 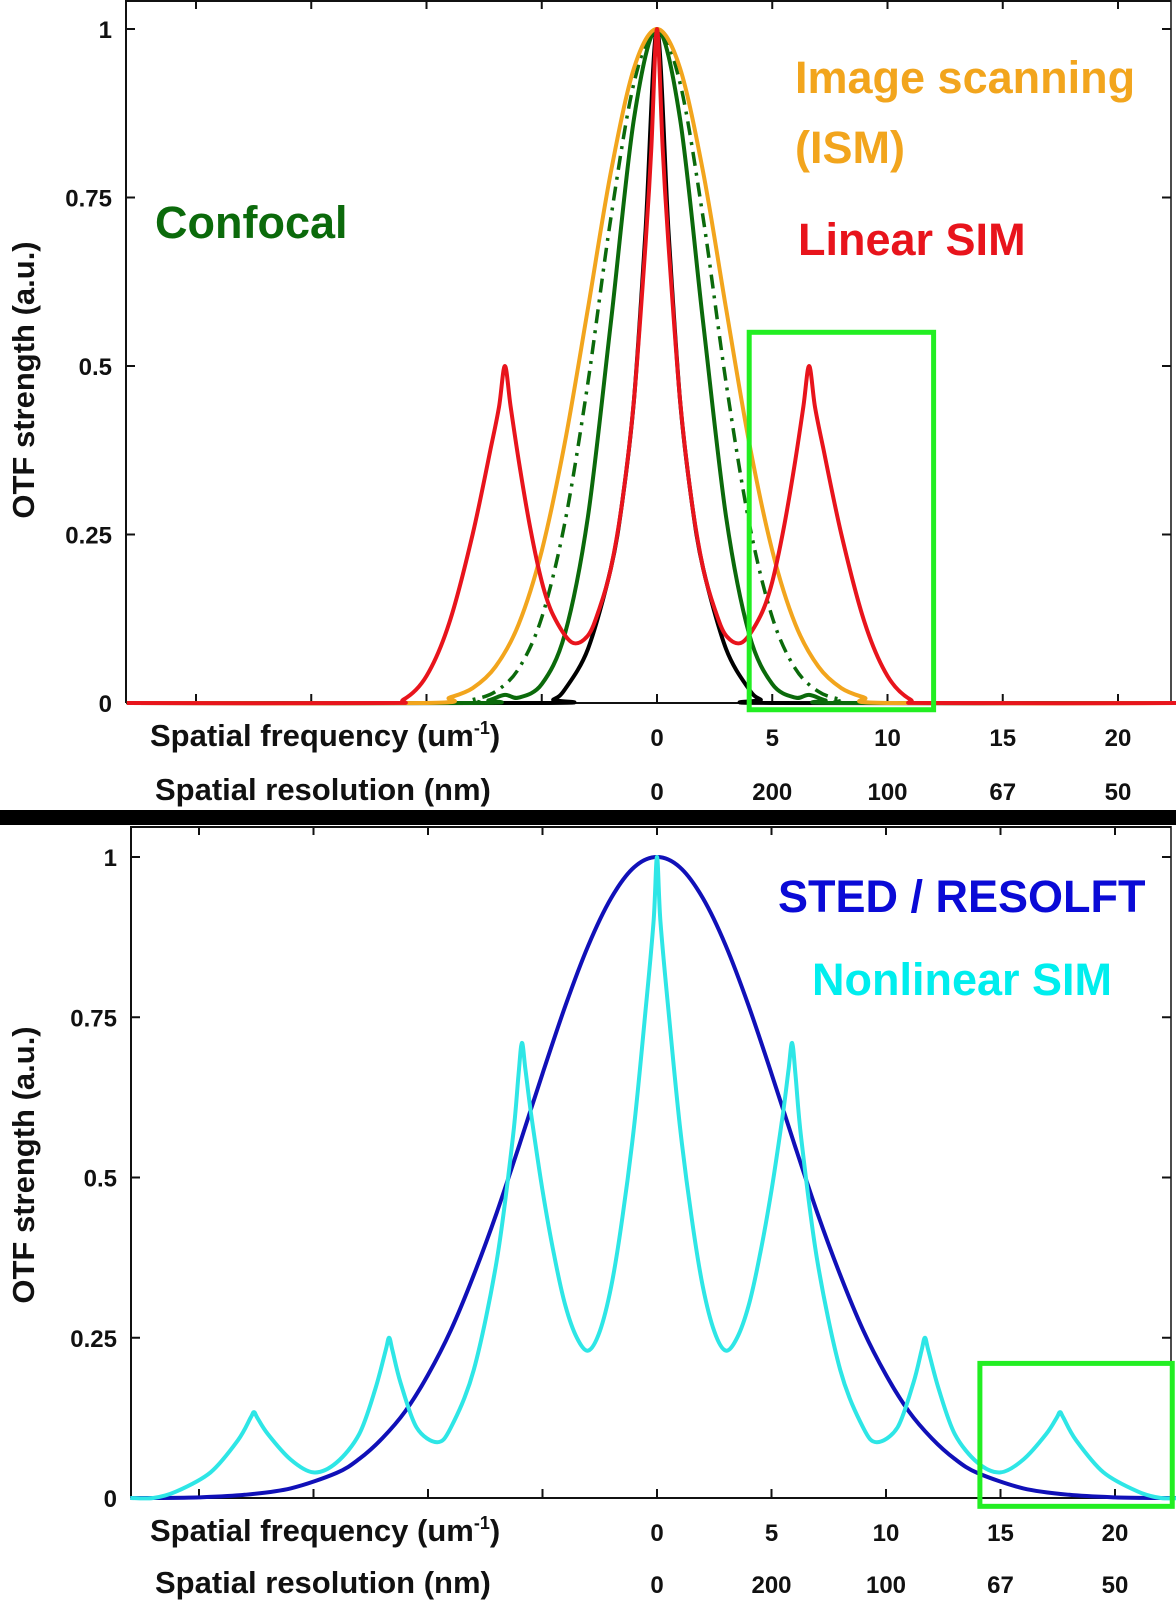 What do you see at coordinates (588, 817) in the screenshot?
I see `panel-divider` at bounding box center [588, 817].